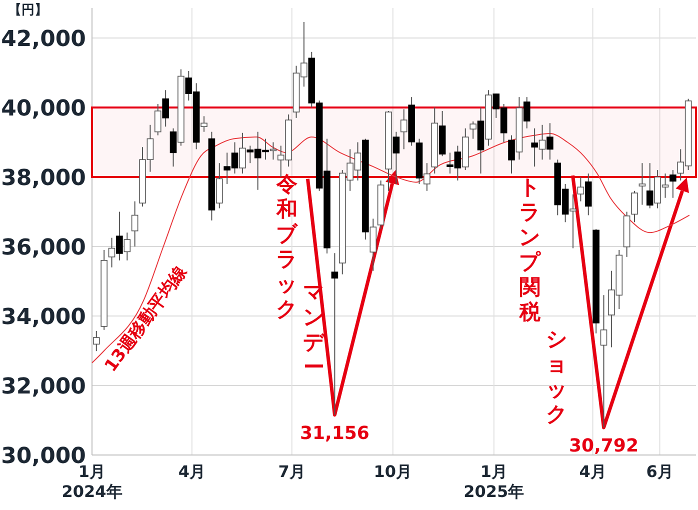 Image resolution: width=698 pixels, height=510 pixels. What do you see at coordinates (603, 445) in the screenshot?
I see `annotation: 30,792` at bounding box center [603, 445].